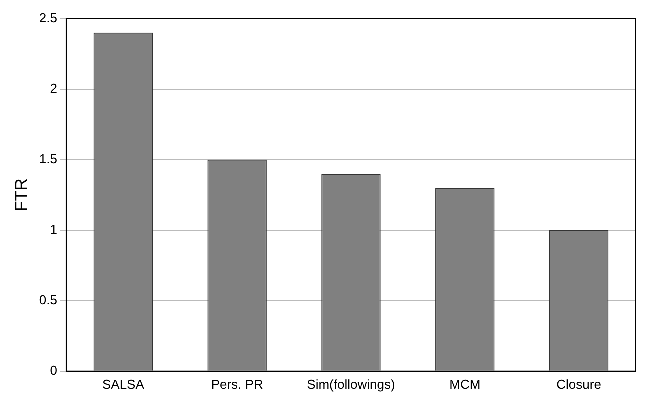 The image size is (658, 407). Describe the element at coordinates (21, 195) in the screenshot. I see `y-axis-title: FTR` at that location.